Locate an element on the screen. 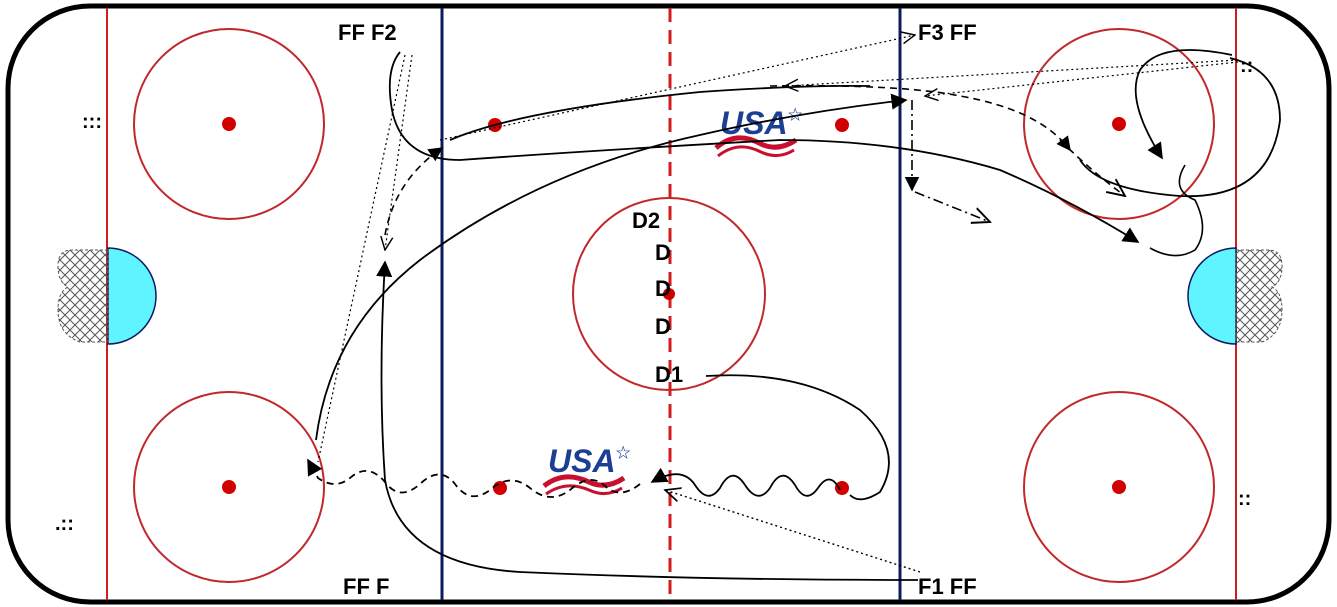 The width and height of the screenshot is (1337, 607). goal-crease-left is located at coordinates (132, 296).